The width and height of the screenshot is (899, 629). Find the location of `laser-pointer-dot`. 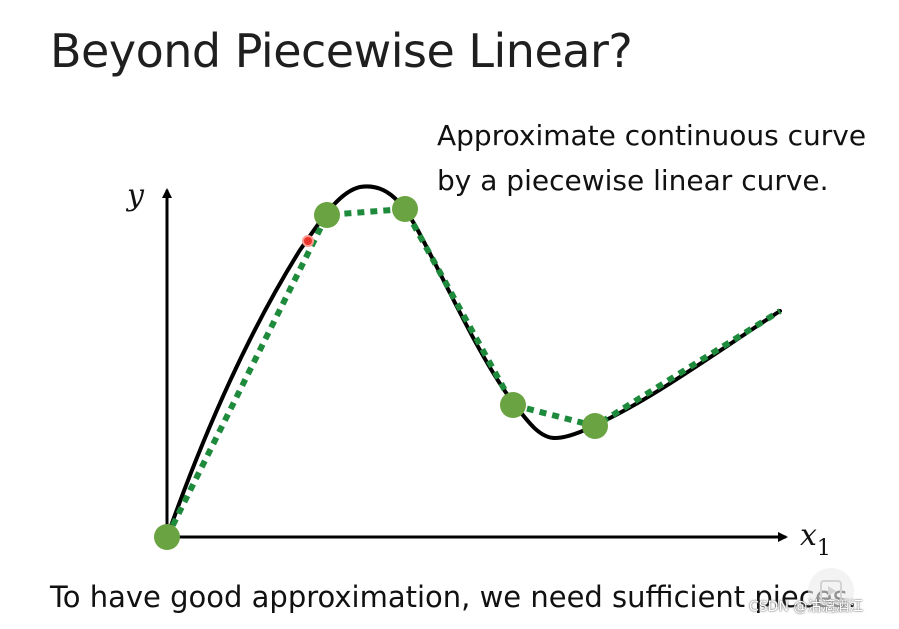

laser-pointer-dot is located at coordinates (308, 241).